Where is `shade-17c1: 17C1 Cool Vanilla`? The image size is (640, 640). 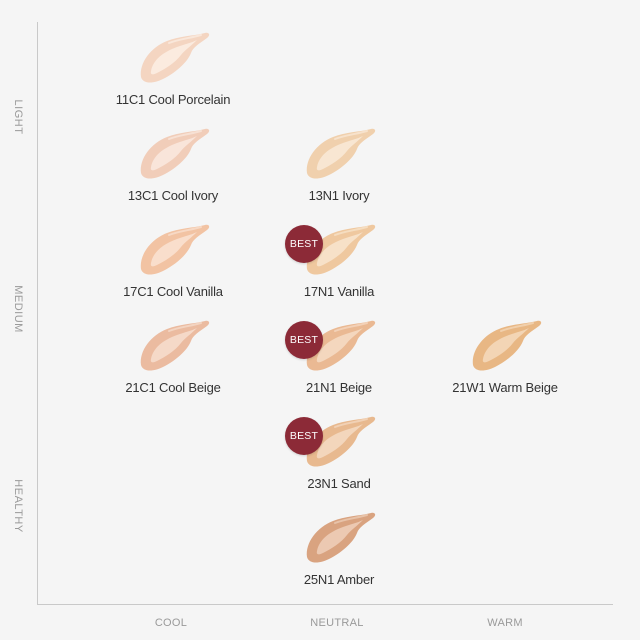
shade-17c1: 17C1 Cool Vanilla is located at coordinates (173, 263).